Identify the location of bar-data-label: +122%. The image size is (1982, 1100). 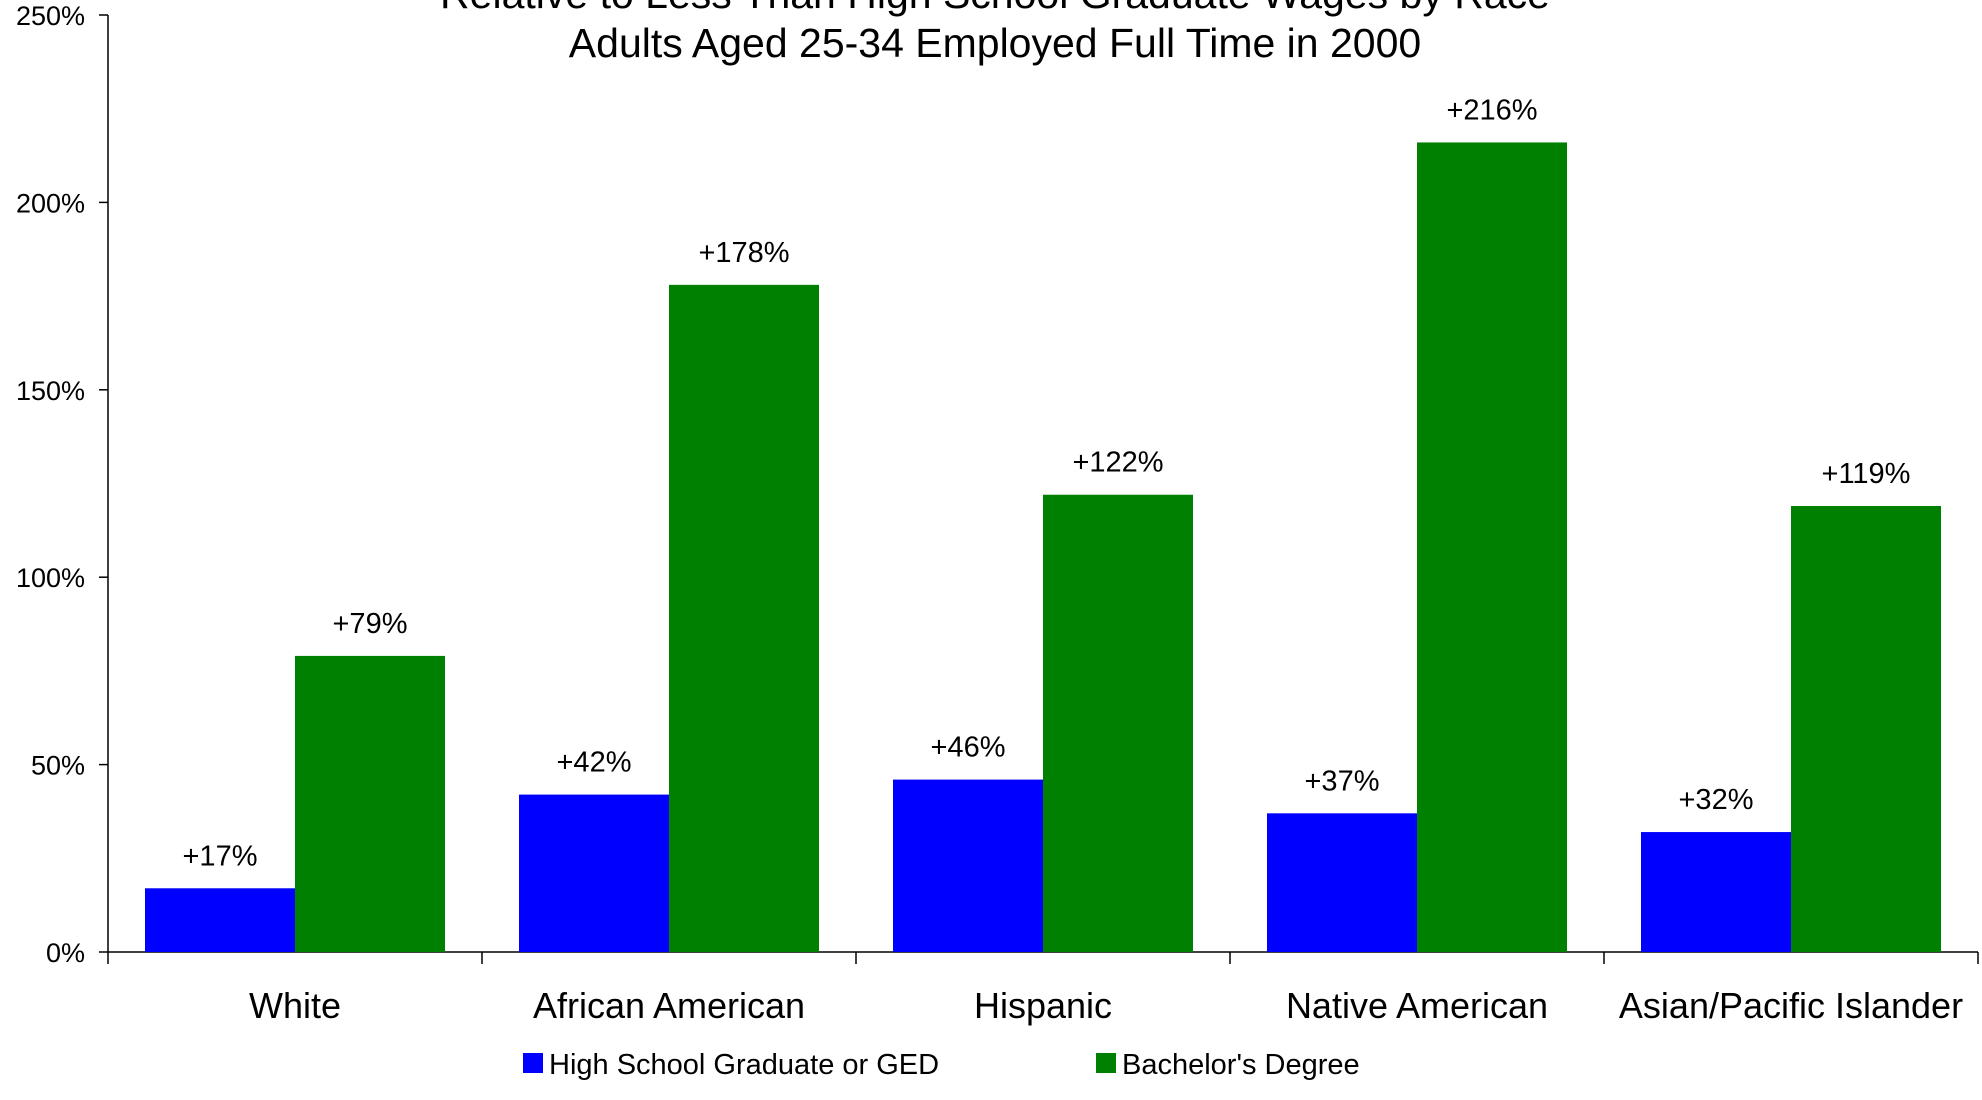
(1117, 463).